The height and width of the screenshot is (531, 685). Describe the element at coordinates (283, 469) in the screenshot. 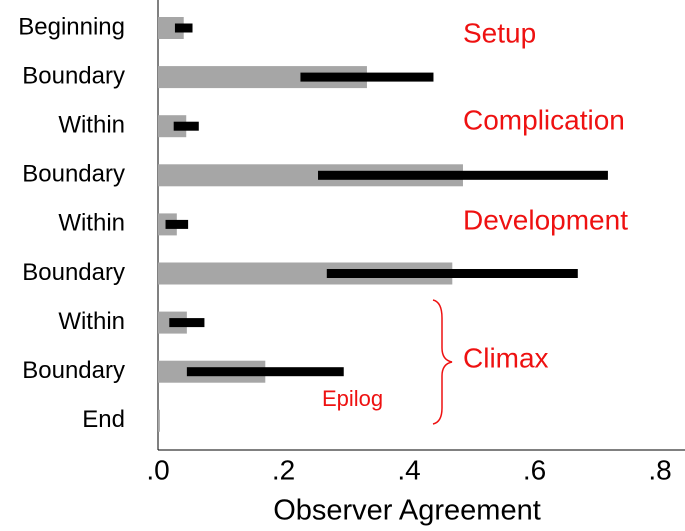

I see `x-tick-label: .2` at that location.